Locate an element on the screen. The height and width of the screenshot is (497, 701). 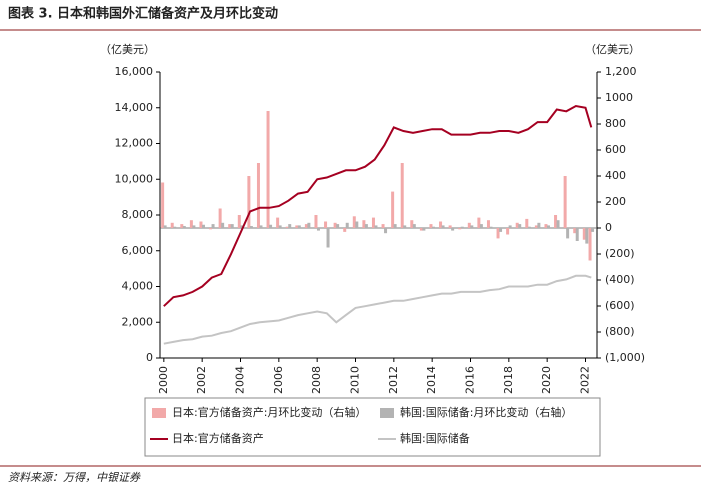
y-tick-label: 4,000 is located at coordinates (138, 286).